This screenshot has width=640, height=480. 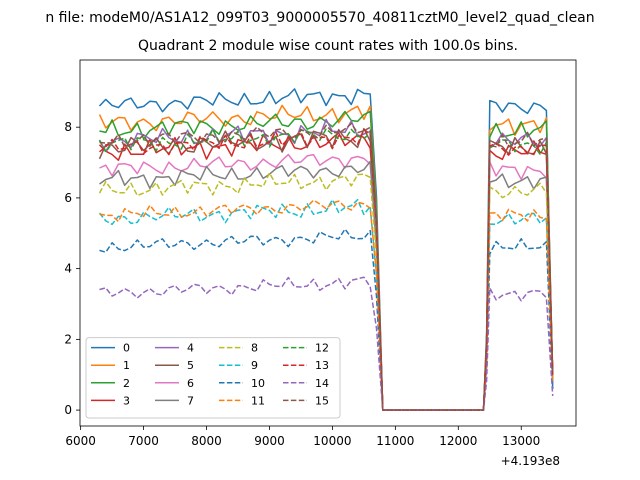 I want to click on x-tick-label: 12000, so click(x=458, y=441).